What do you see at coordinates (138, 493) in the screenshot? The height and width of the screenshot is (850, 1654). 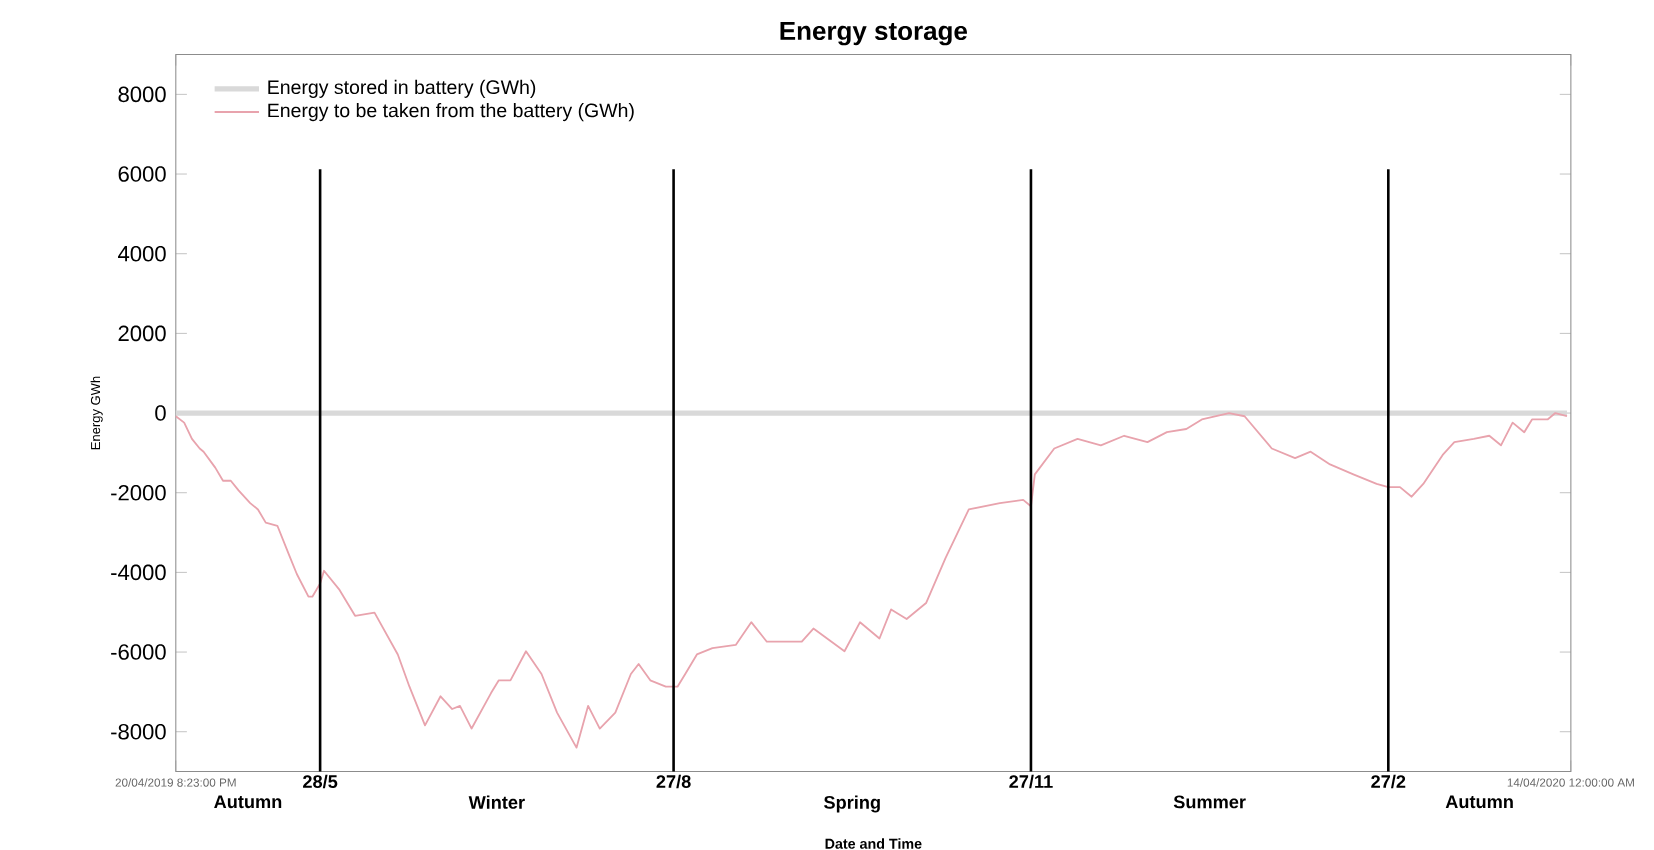 I see `y-tick-label: -2000` at bounding box center [138, 493].